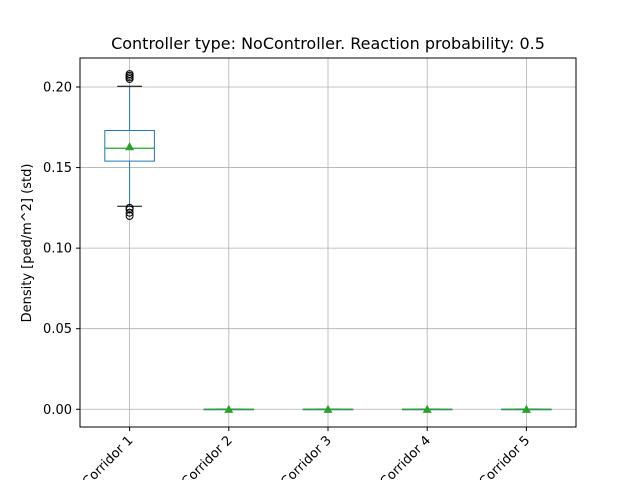 Image resolution: width=640 pixels, height=480 pixels. I want to click on y-tick-label: 0.10, so click(57, 249).